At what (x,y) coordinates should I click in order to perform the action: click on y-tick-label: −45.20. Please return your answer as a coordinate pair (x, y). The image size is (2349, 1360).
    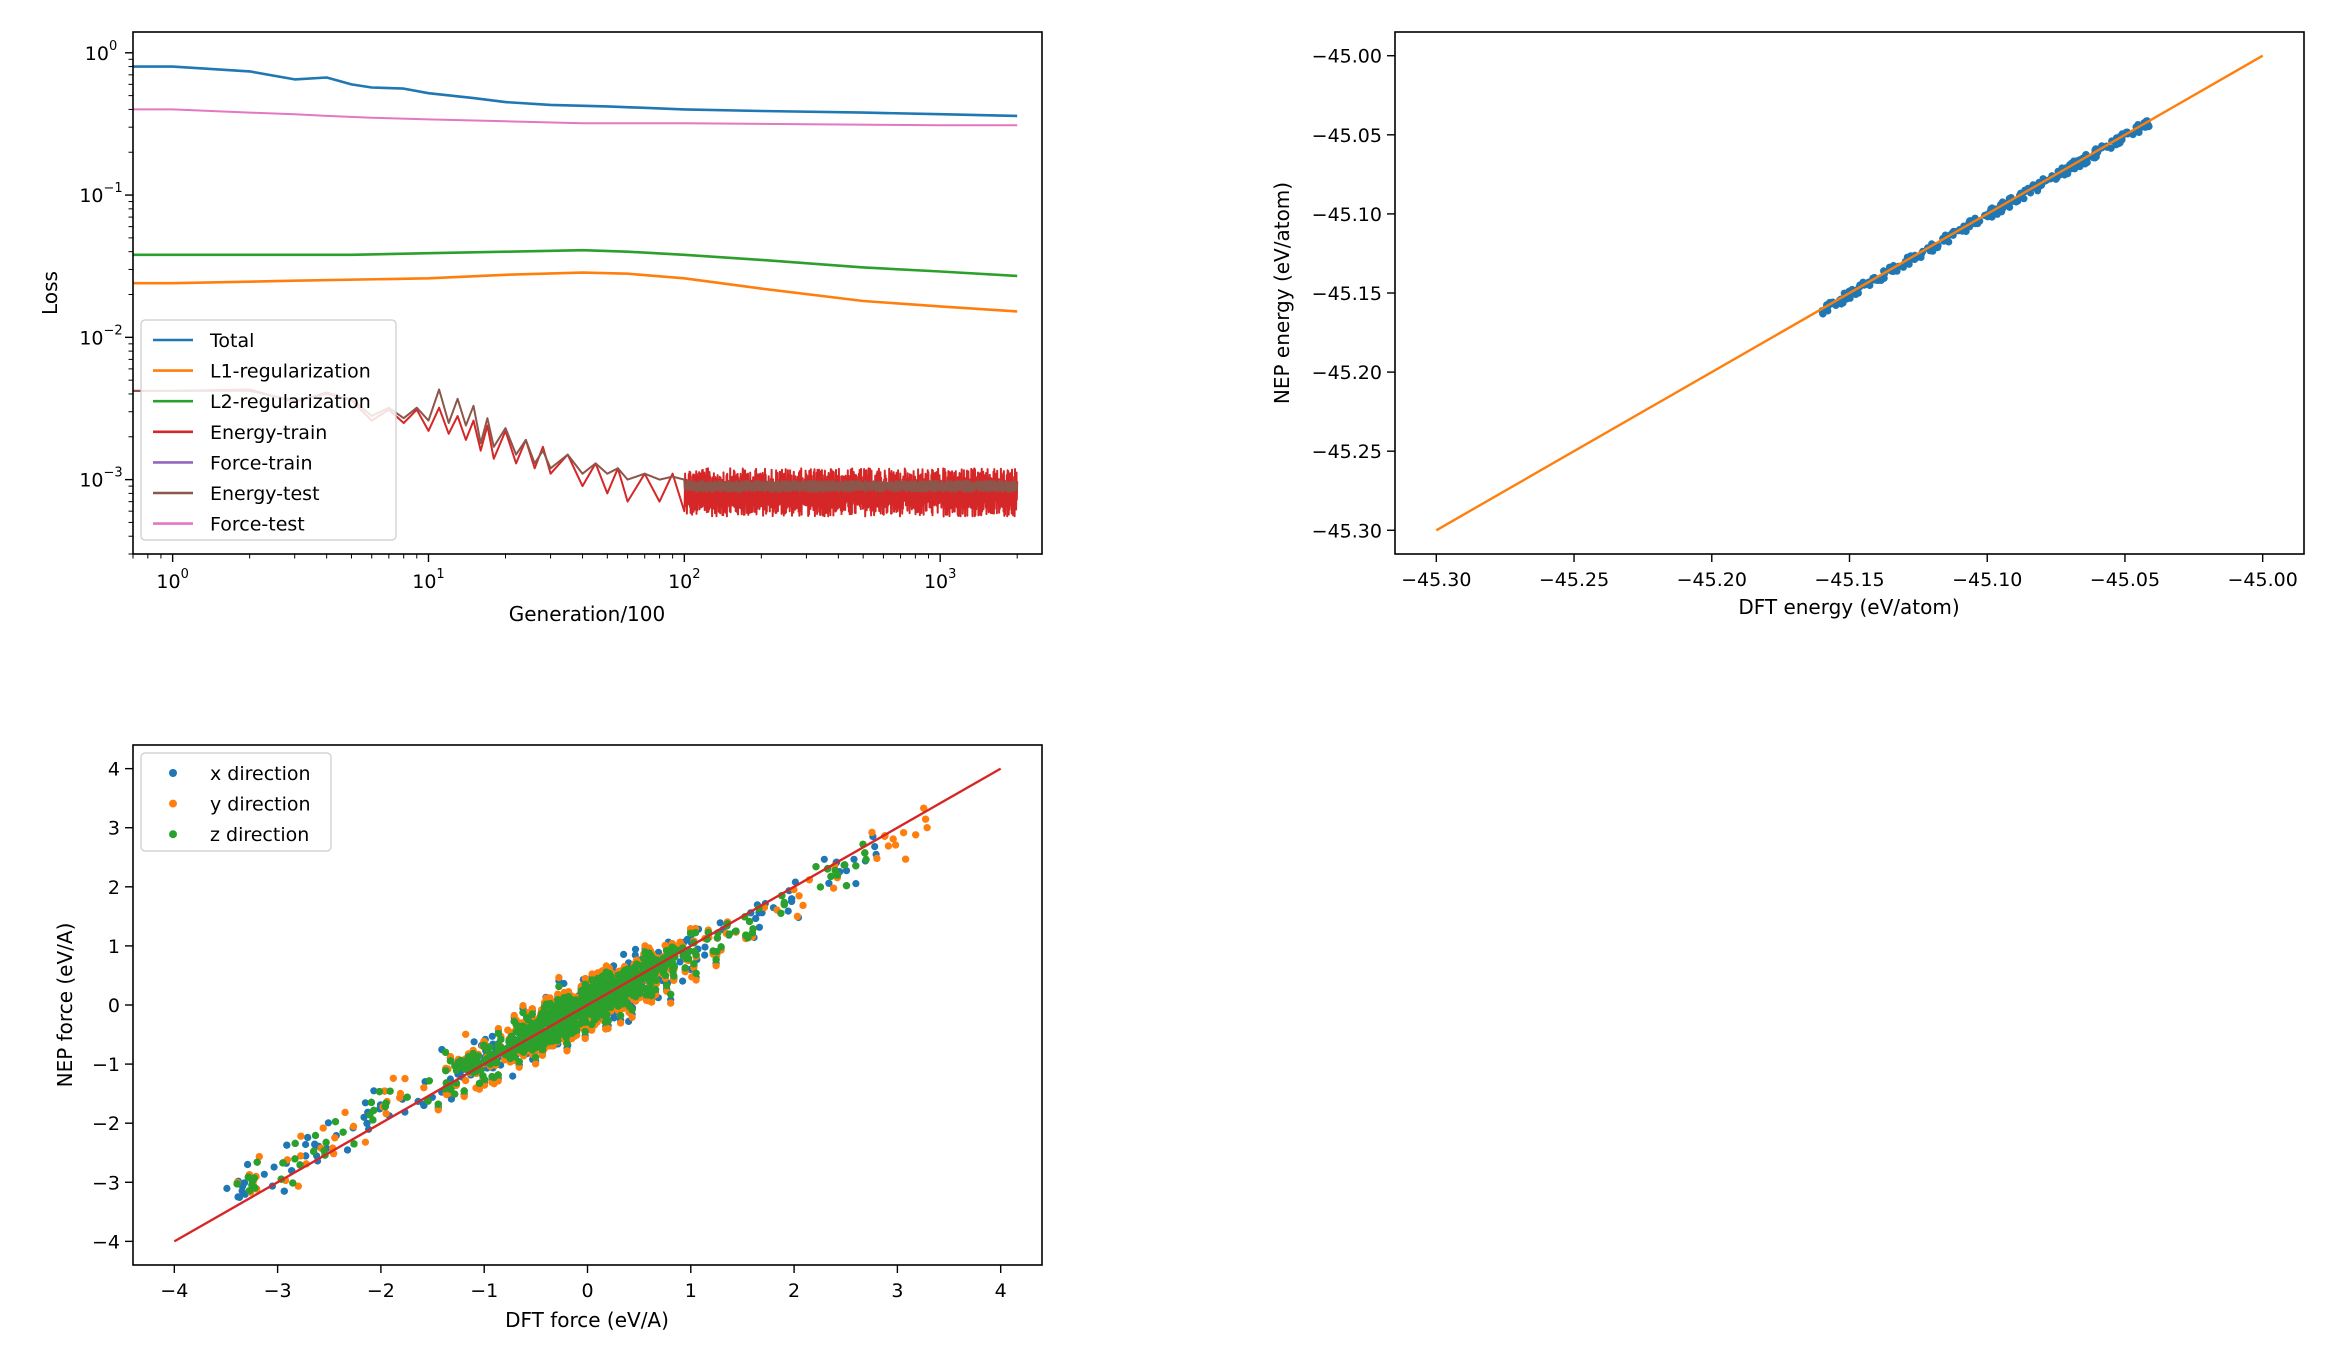
    Looking at the image, I should click on (1347, 373).